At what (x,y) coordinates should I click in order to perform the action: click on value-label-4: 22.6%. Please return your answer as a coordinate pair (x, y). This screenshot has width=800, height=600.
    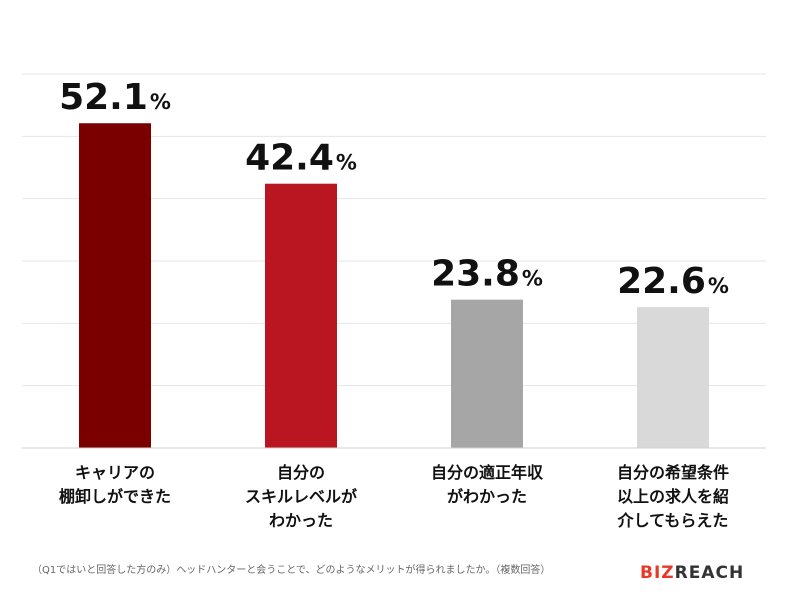
    Looking at the image, I should click on (673, 281).